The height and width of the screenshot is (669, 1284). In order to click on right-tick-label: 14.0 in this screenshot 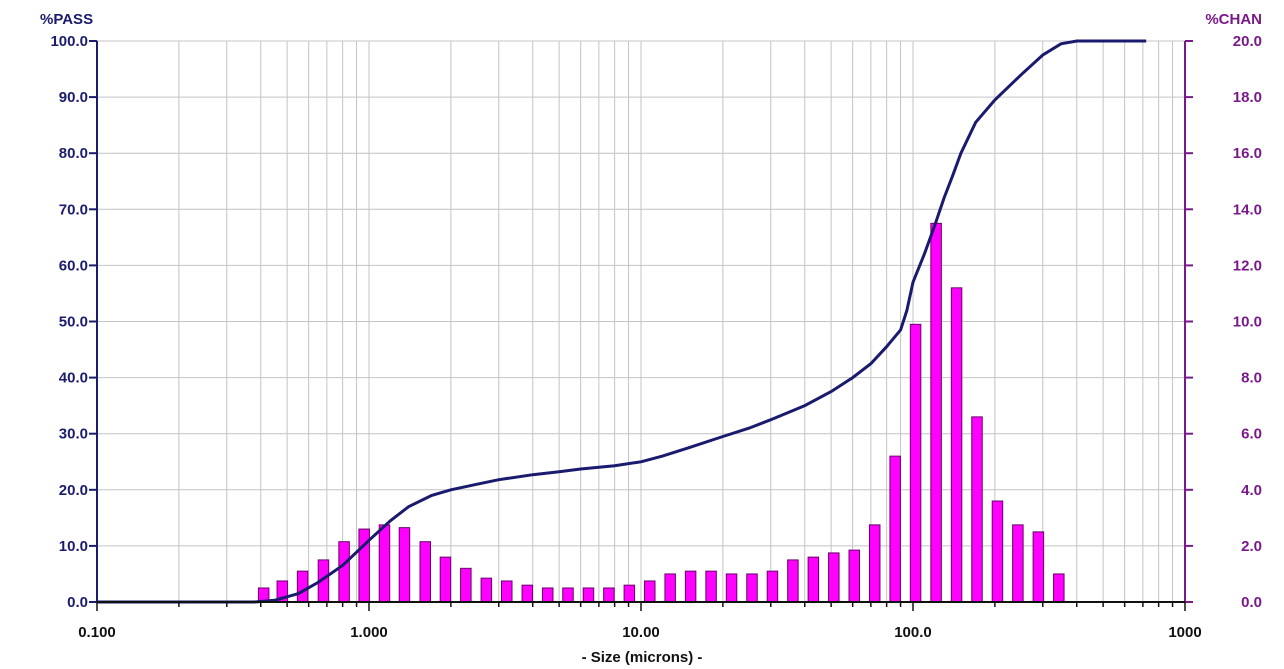, I will do `click(1247, 209)`.